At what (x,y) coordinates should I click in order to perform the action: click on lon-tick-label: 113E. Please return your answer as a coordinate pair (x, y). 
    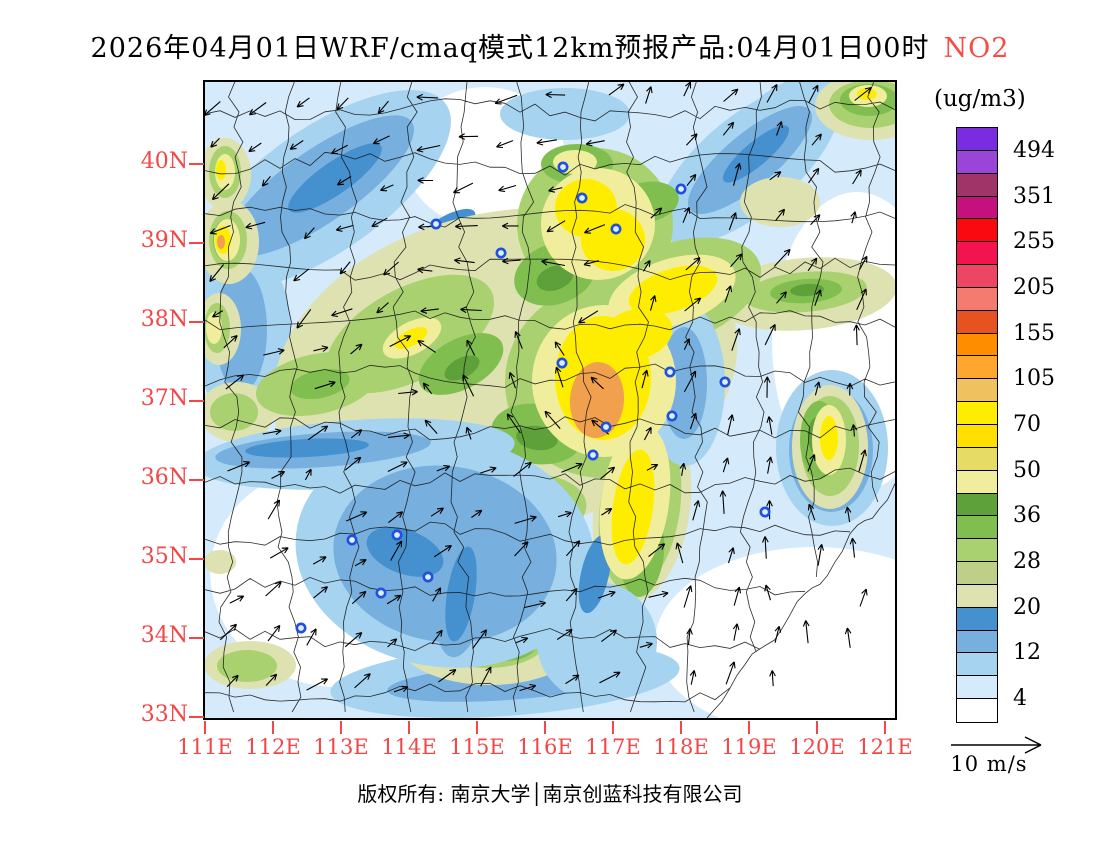
    Looking at the image, I should click on (341, 747).